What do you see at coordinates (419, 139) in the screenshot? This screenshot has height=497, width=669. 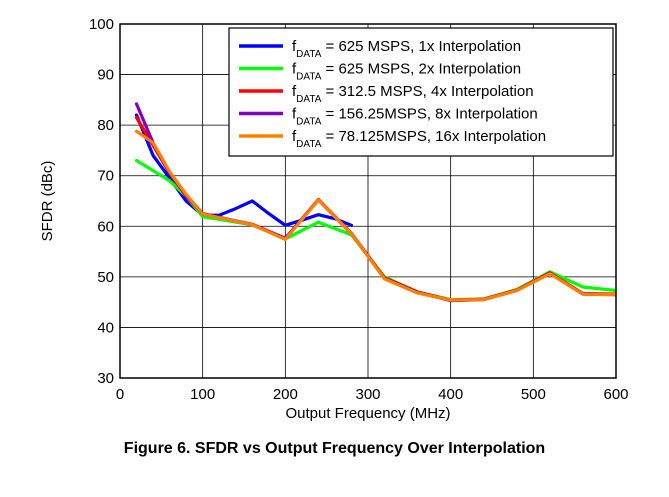 I see `legend-label: fDATA = 78.125MSPS, 16x Interpolation` at bounding box center [419, 139].